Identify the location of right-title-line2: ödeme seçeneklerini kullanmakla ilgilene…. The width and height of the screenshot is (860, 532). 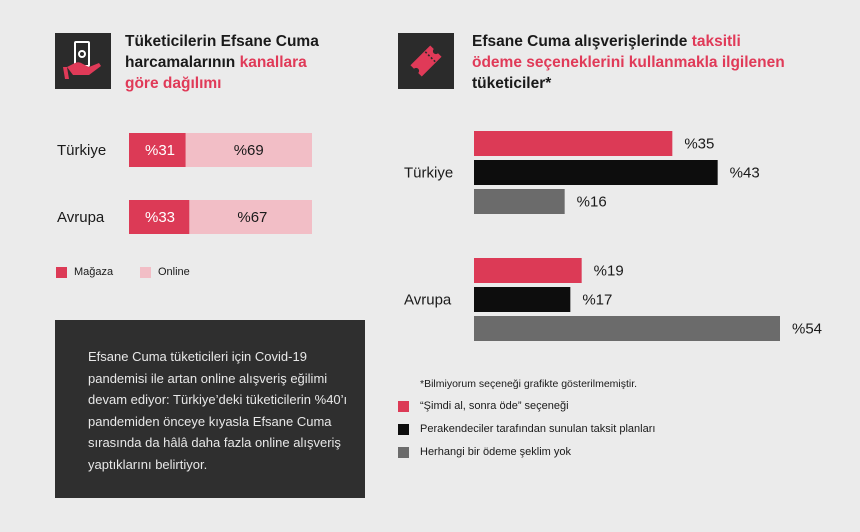
(628, 62).